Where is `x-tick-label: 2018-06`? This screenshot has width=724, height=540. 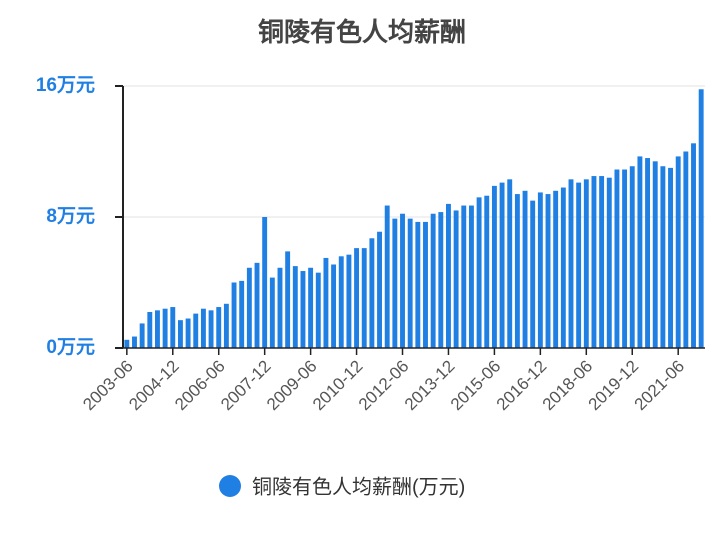
x-tick-label: 2018-06 is located at coordinates (568, 386).